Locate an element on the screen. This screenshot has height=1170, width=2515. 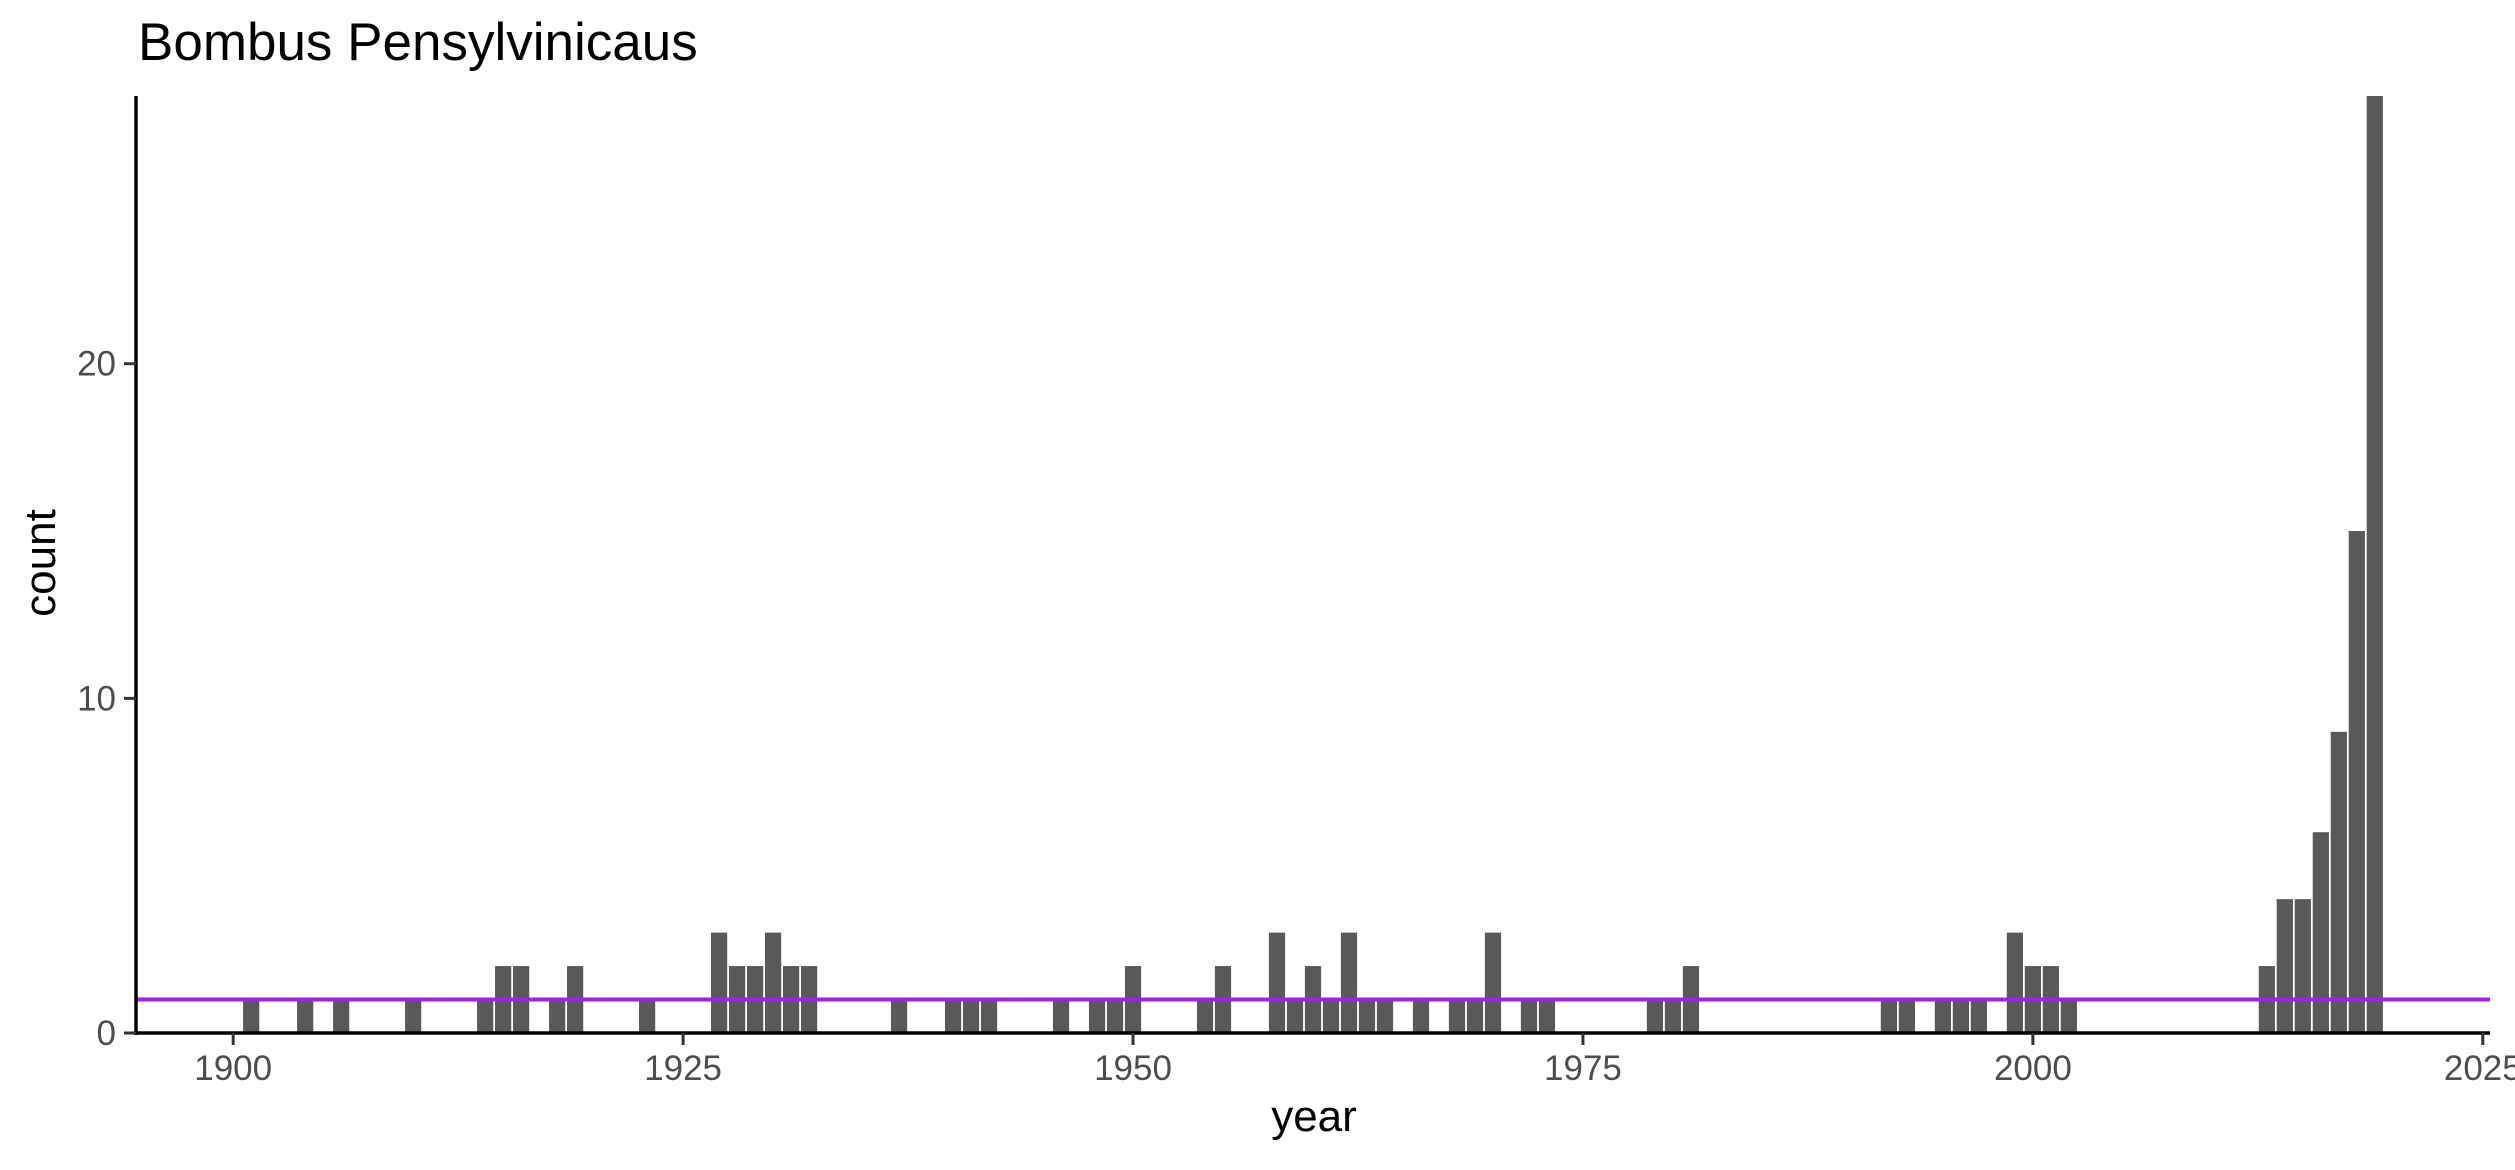
bar-1930 is located at coordinates (773, 982).